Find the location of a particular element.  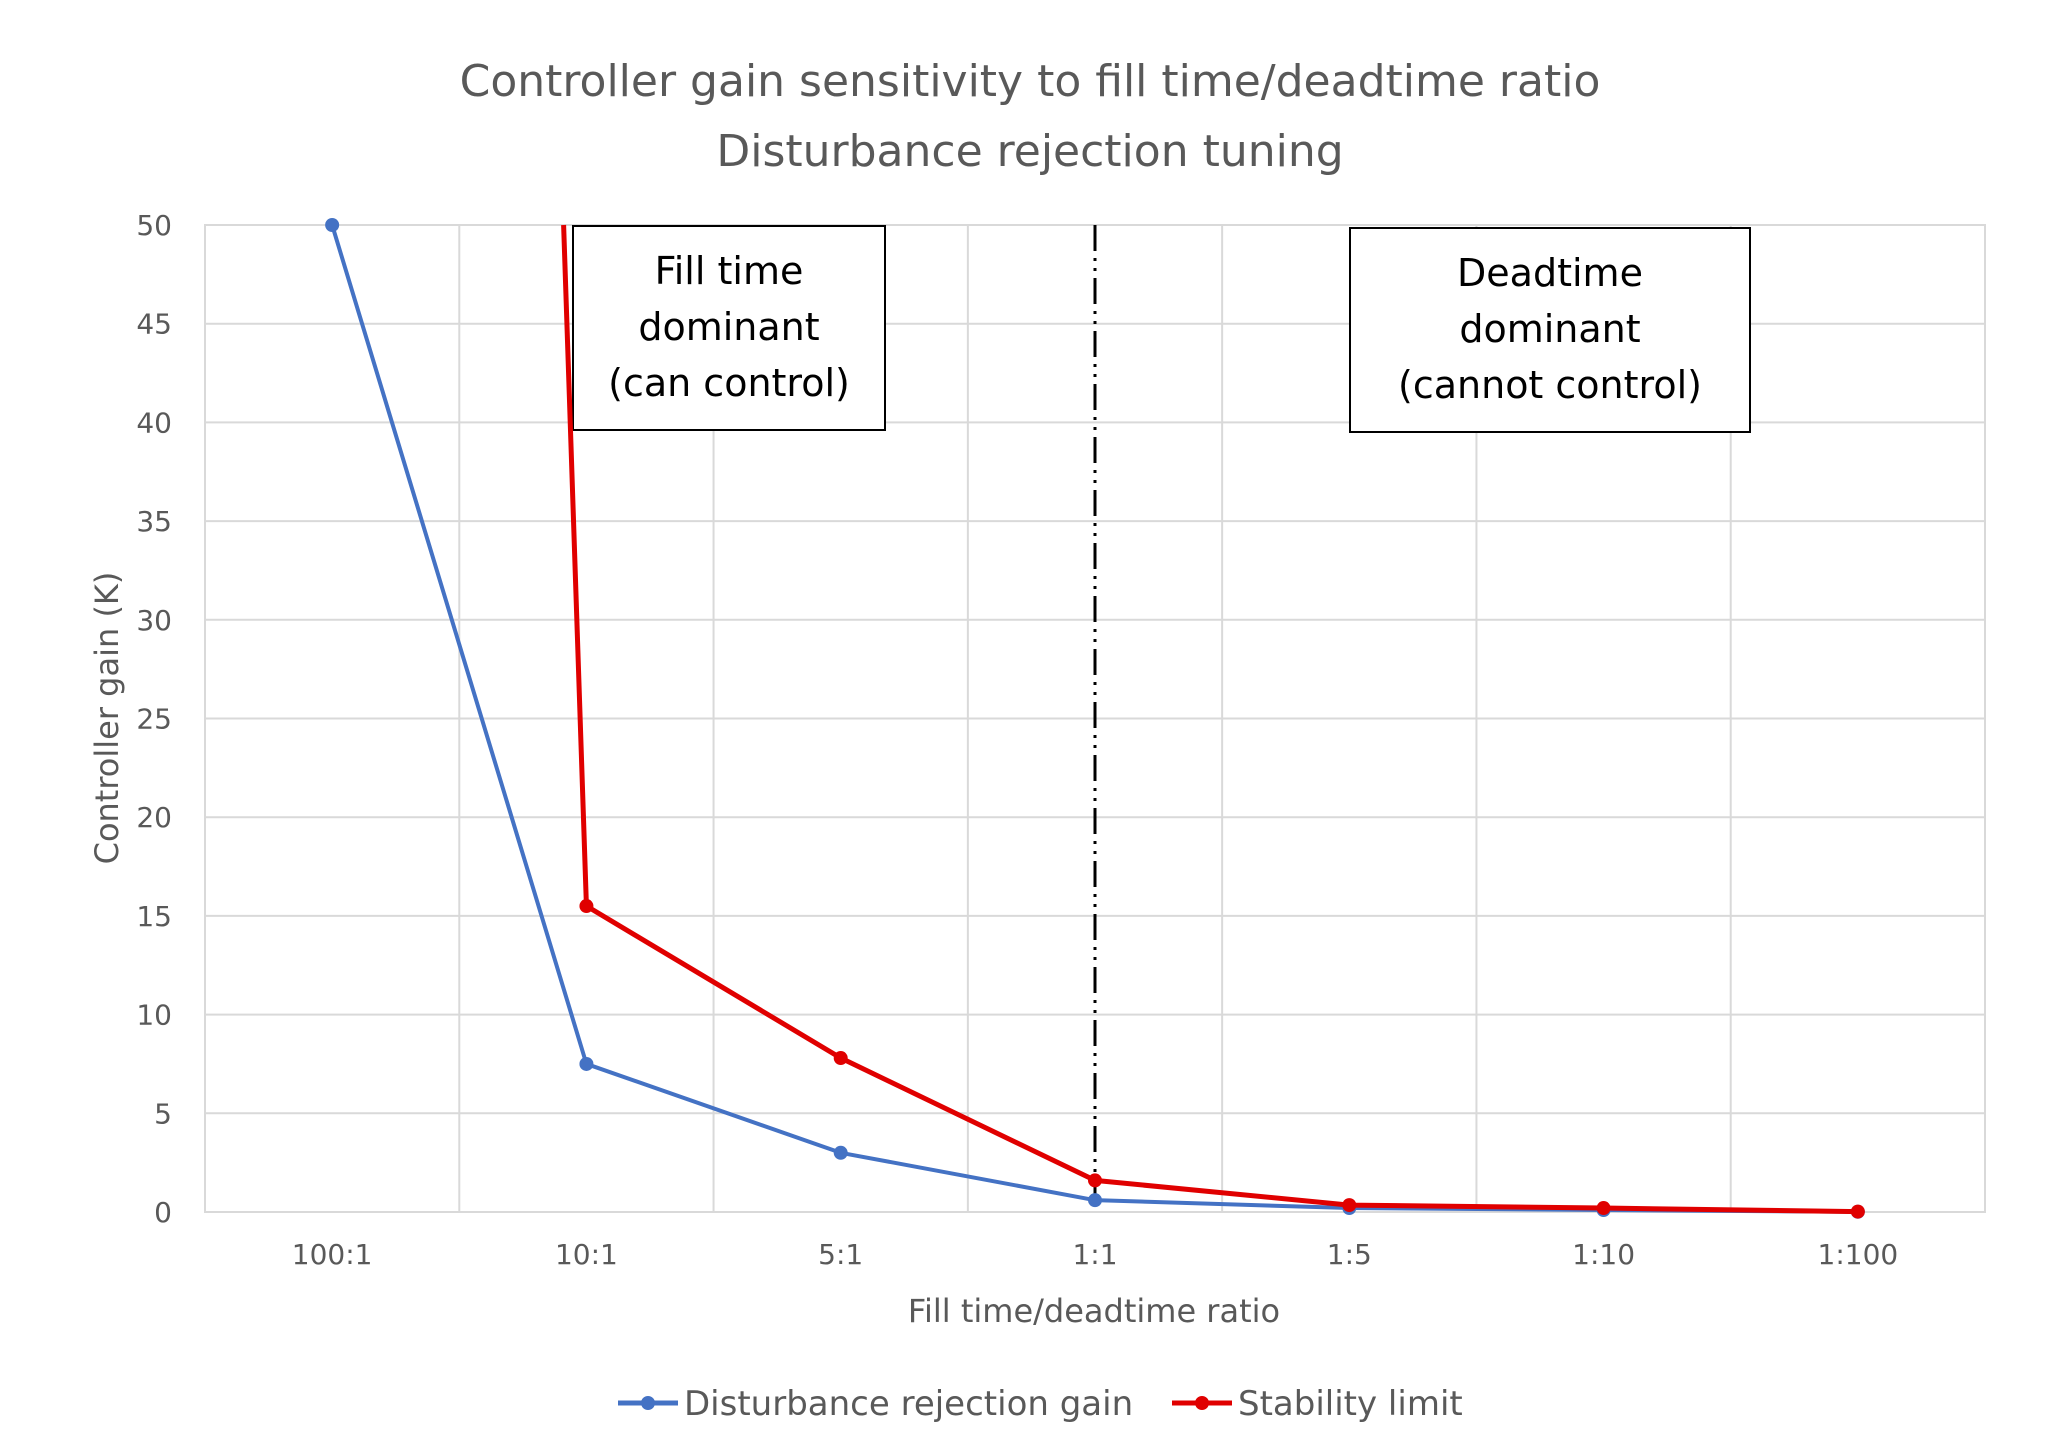

x-tick-label: 1:100 is located at coordinates (1858, 1254).